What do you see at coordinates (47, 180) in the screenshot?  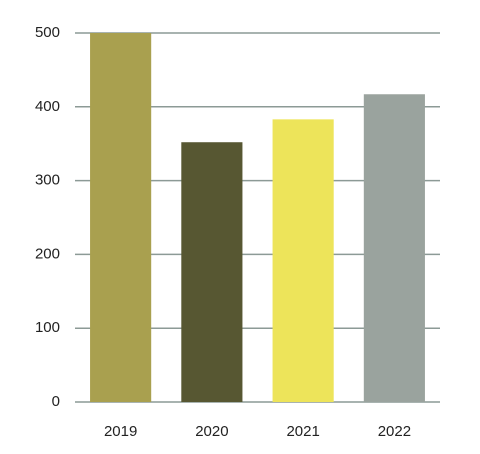 I see `y-tick-label: 300` at bounding box center [47, 180].